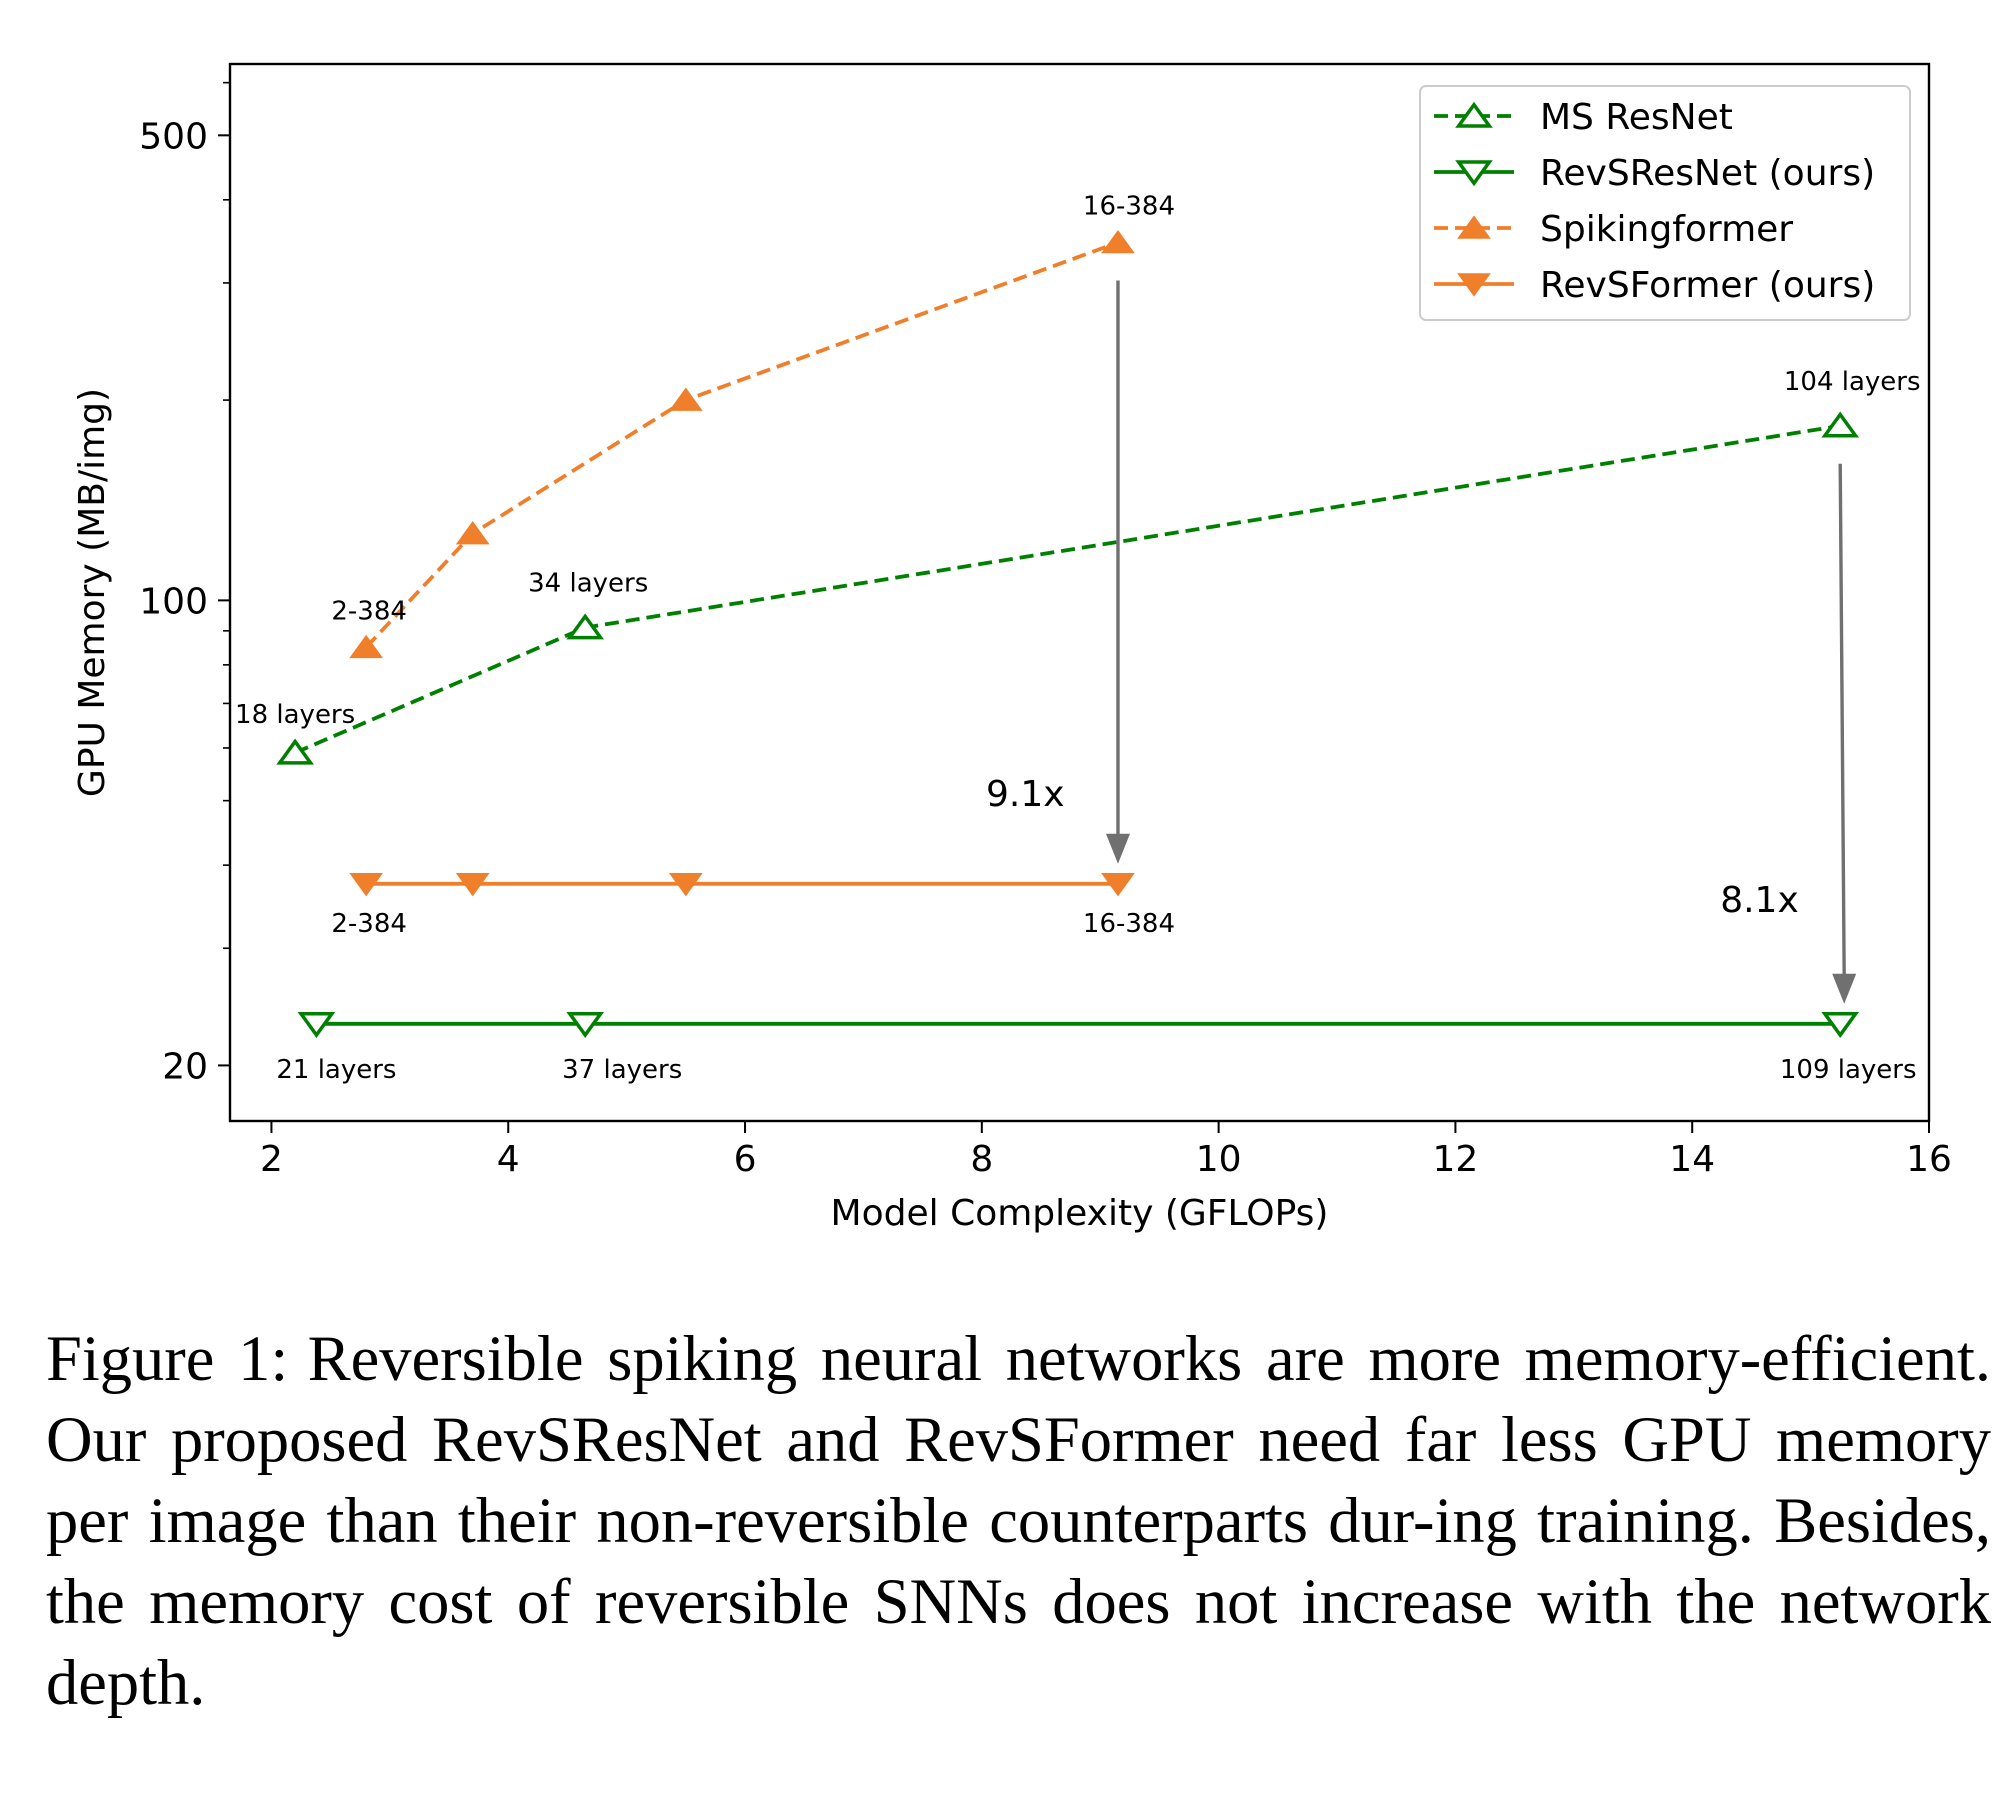 This screenshot has width=2000, height=1793. Describe the element at coordinates (1025, 794) in the screenshot. I see `ratio-label: 9.1x` at that location.